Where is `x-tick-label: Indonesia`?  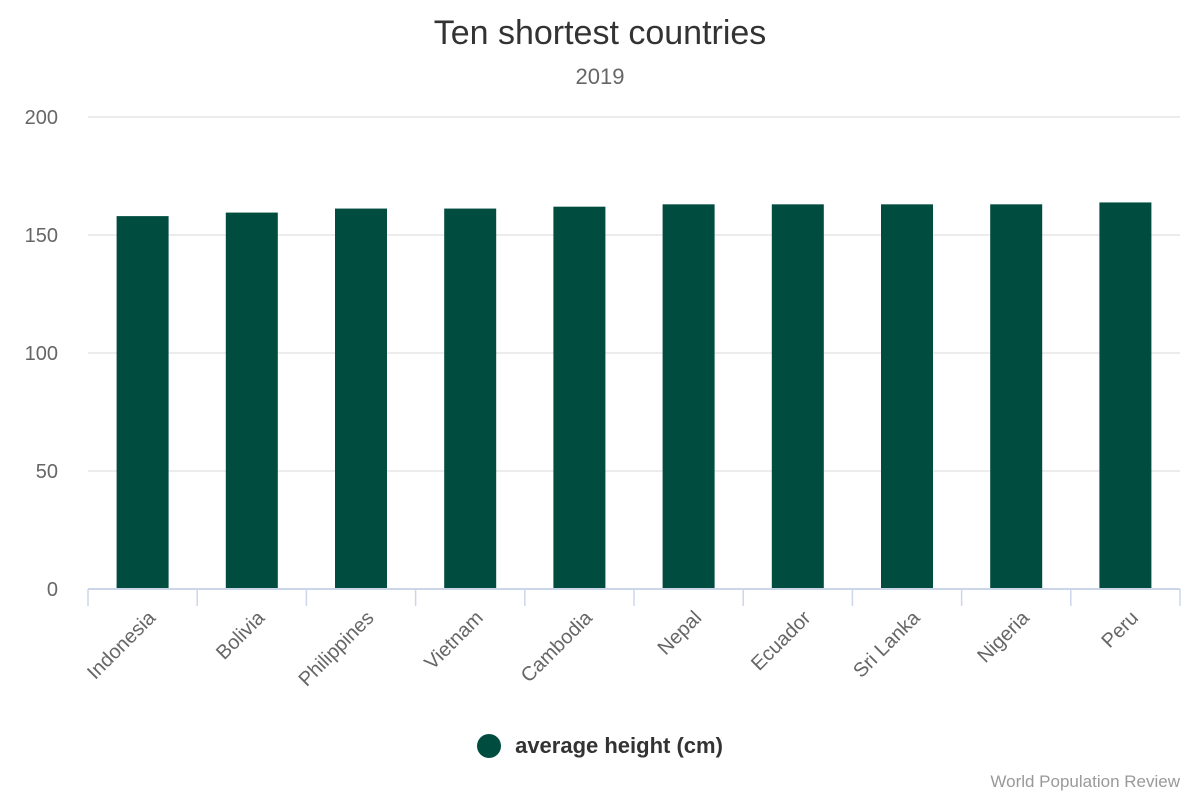 x-tick-label: Indonesia is located at coordinates (122, 645).